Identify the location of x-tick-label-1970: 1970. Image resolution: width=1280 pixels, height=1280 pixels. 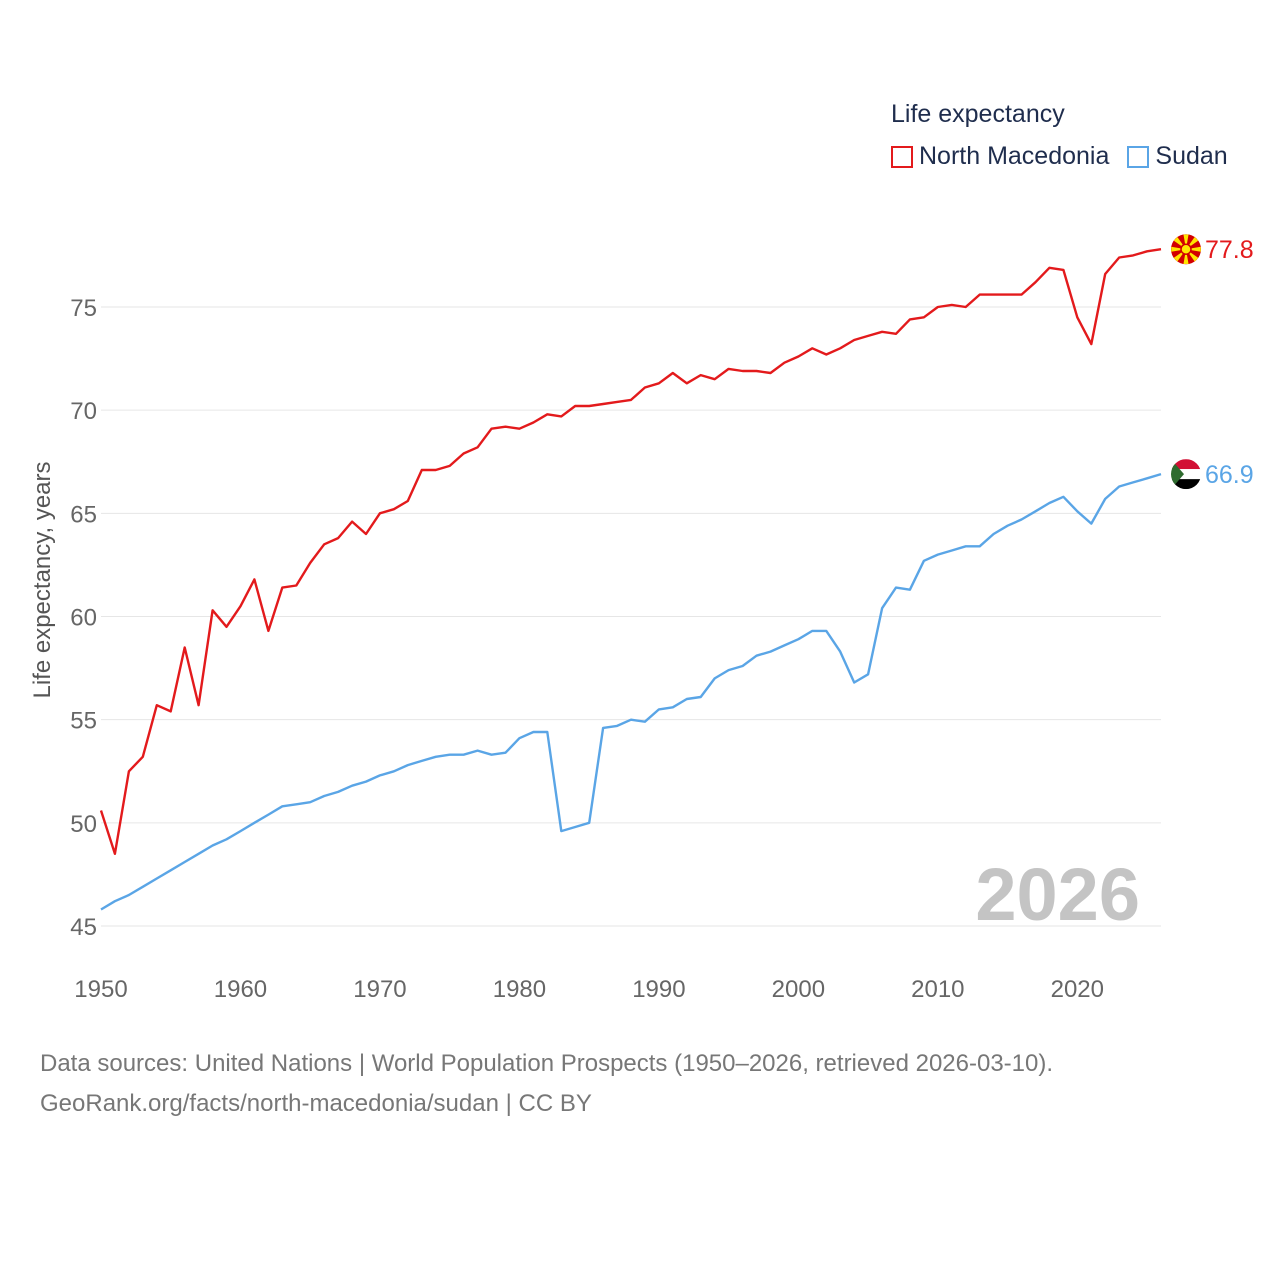
(379, 989).